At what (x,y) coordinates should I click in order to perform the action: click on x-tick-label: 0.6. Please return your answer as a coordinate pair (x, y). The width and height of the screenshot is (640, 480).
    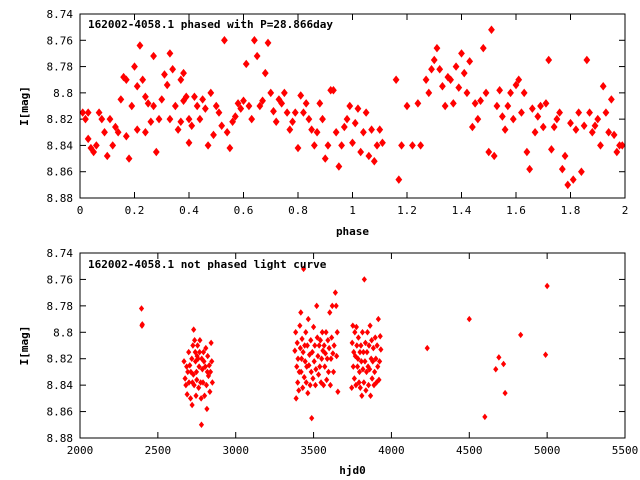
    Looking at the image, I should click on (244, 210).